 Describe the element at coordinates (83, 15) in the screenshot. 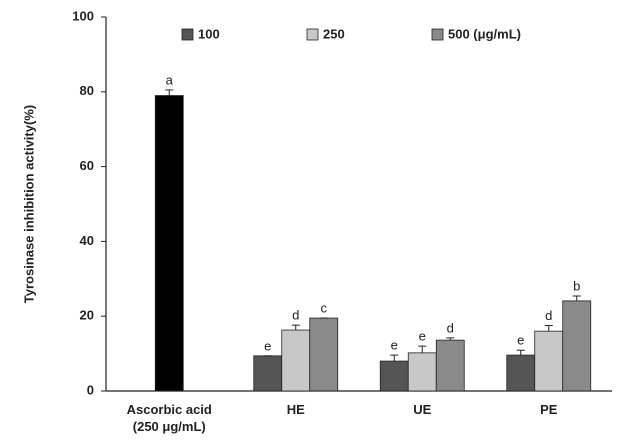

I see `y-tick-label: 100` at that location.